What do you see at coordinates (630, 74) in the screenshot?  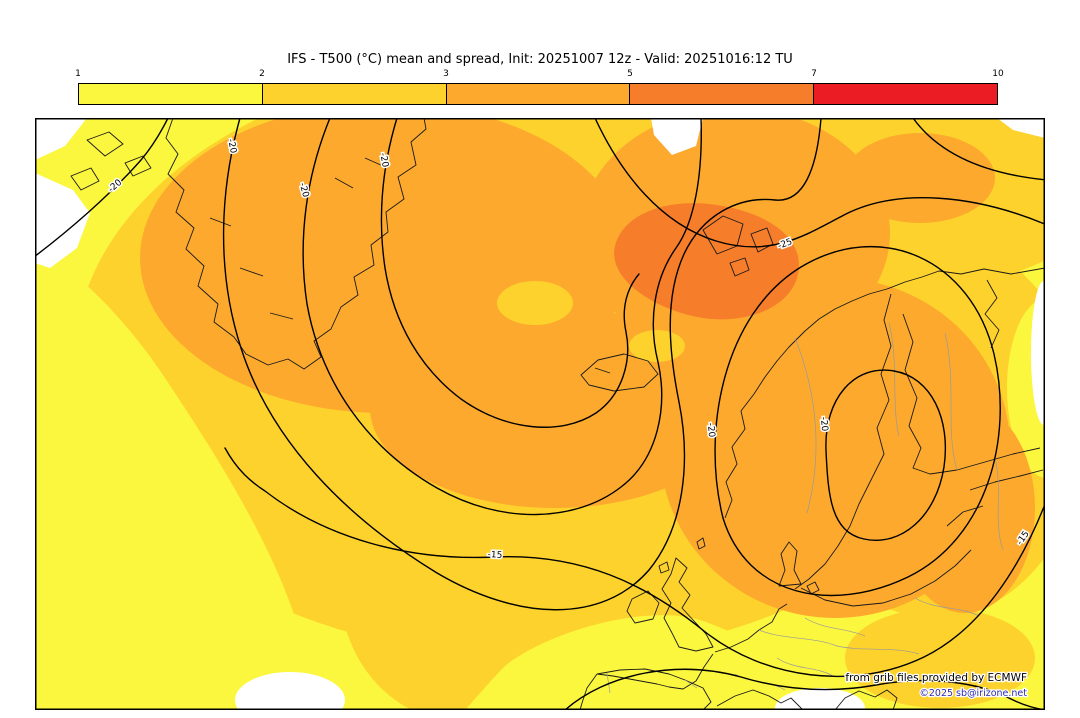 I see `colorbar-tick: 5` at bounding box center [630, 74].